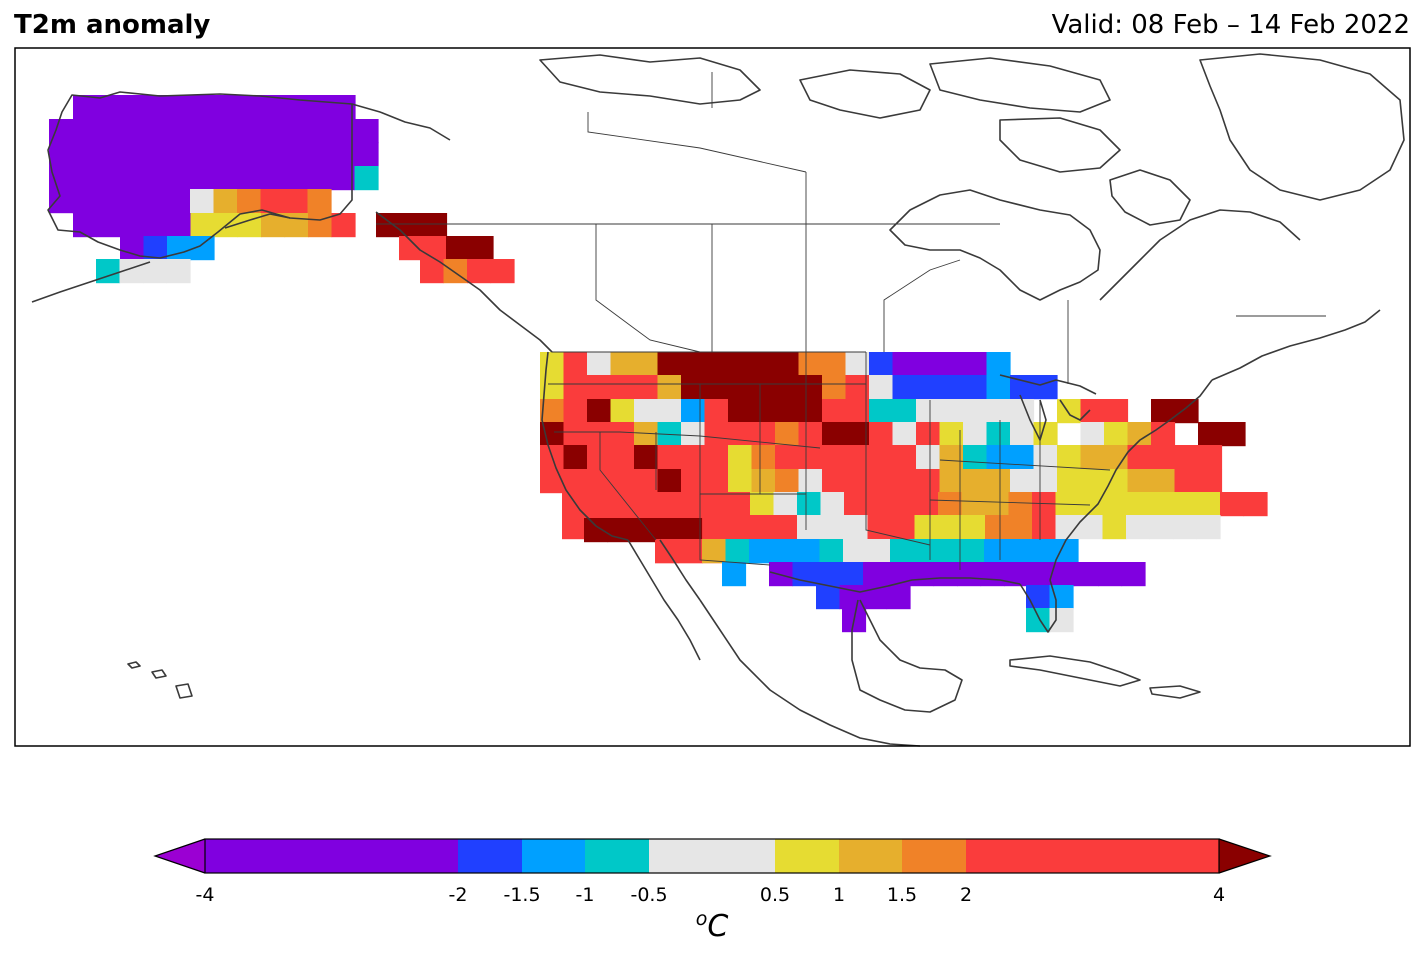 Image resolution: width=1425 pixels, height=959 pixels. What do you see at coordinates (1244, 856) in the screenshot?
I see `colorbar-over-arrow` at bounding box center [1244, 856].